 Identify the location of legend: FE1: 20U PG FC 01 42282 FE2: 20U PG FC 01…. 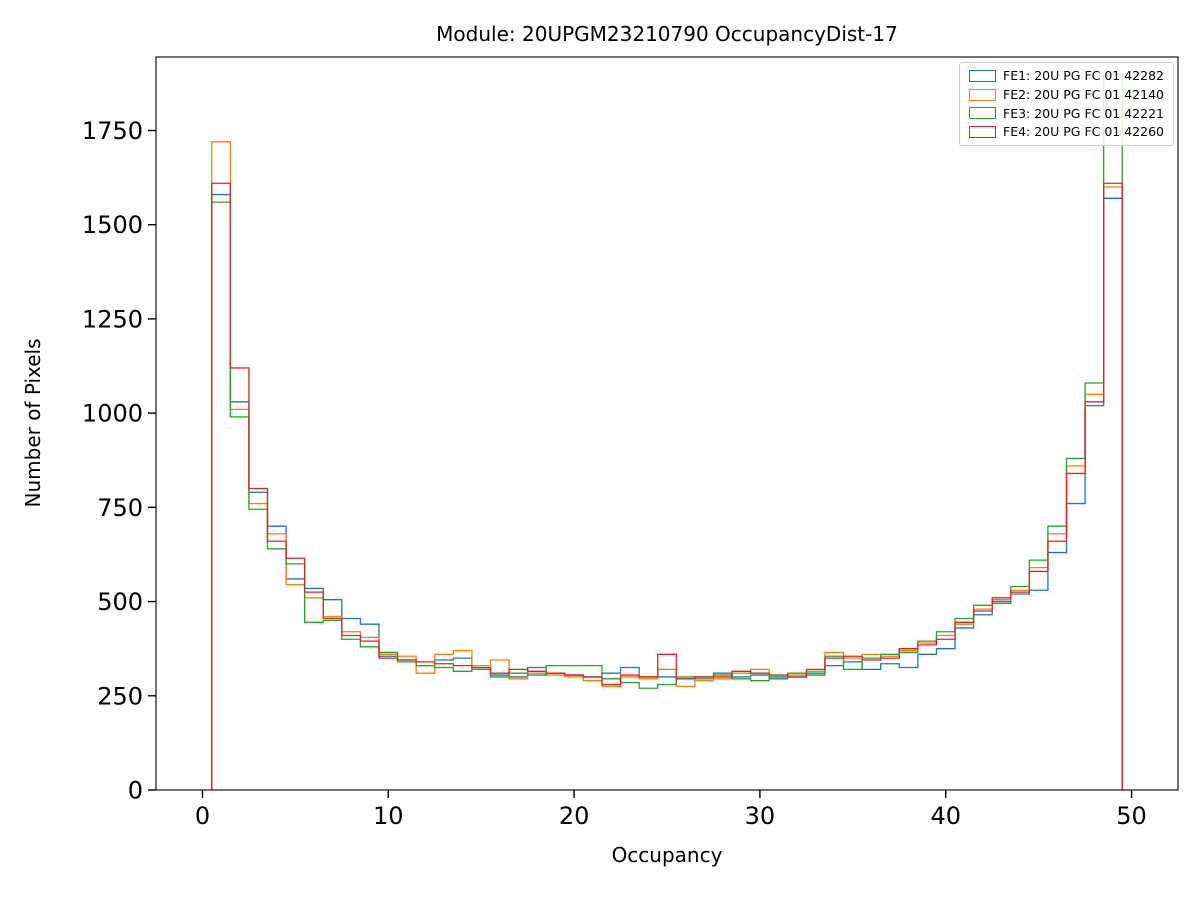
(1066, 104).